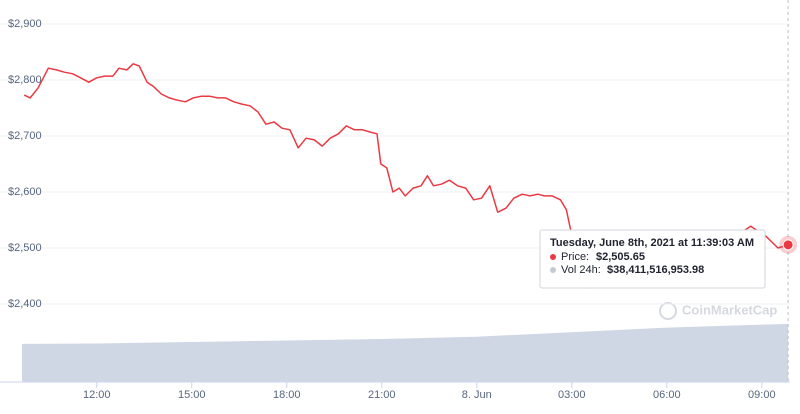 This screenshot has height=414, width=800. What do you see at coordinates (97, 395) in the screenshot?
I see `x-tick-label: 12:00` at bounding box center [97, 395].